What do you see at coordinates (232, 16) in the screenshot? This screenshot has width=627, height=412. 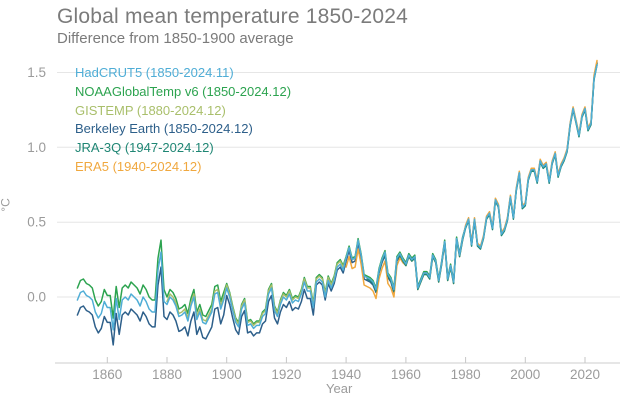 I see `chart-title: Global mean temperature 1850-2024` at bounding box center [232, 16].